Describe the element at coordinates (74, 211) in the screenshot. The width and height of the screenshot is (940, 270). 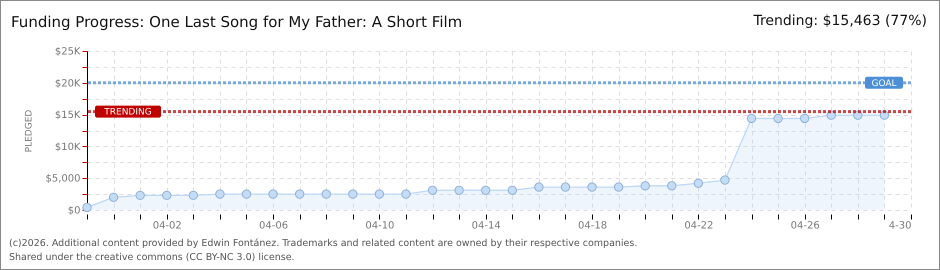
I see `y-tick-label: $0` at that location.